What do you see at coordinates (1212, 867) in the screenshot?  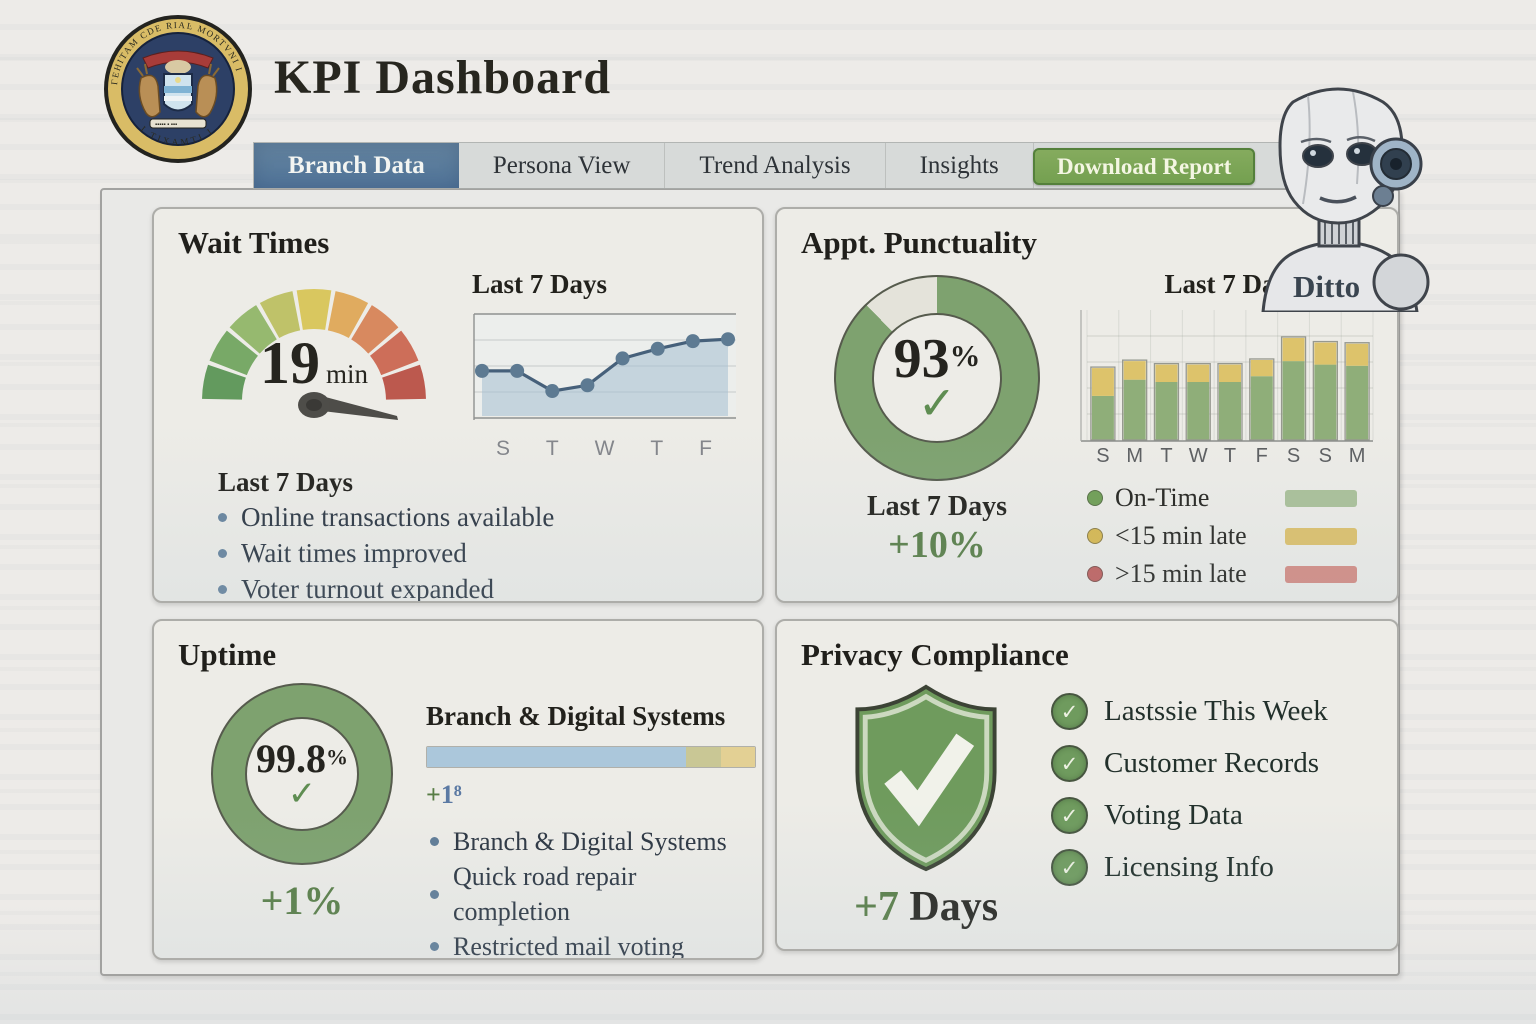 I see `checklist-item: ✓ Licensing Info` at bounding box center [1212, 867].